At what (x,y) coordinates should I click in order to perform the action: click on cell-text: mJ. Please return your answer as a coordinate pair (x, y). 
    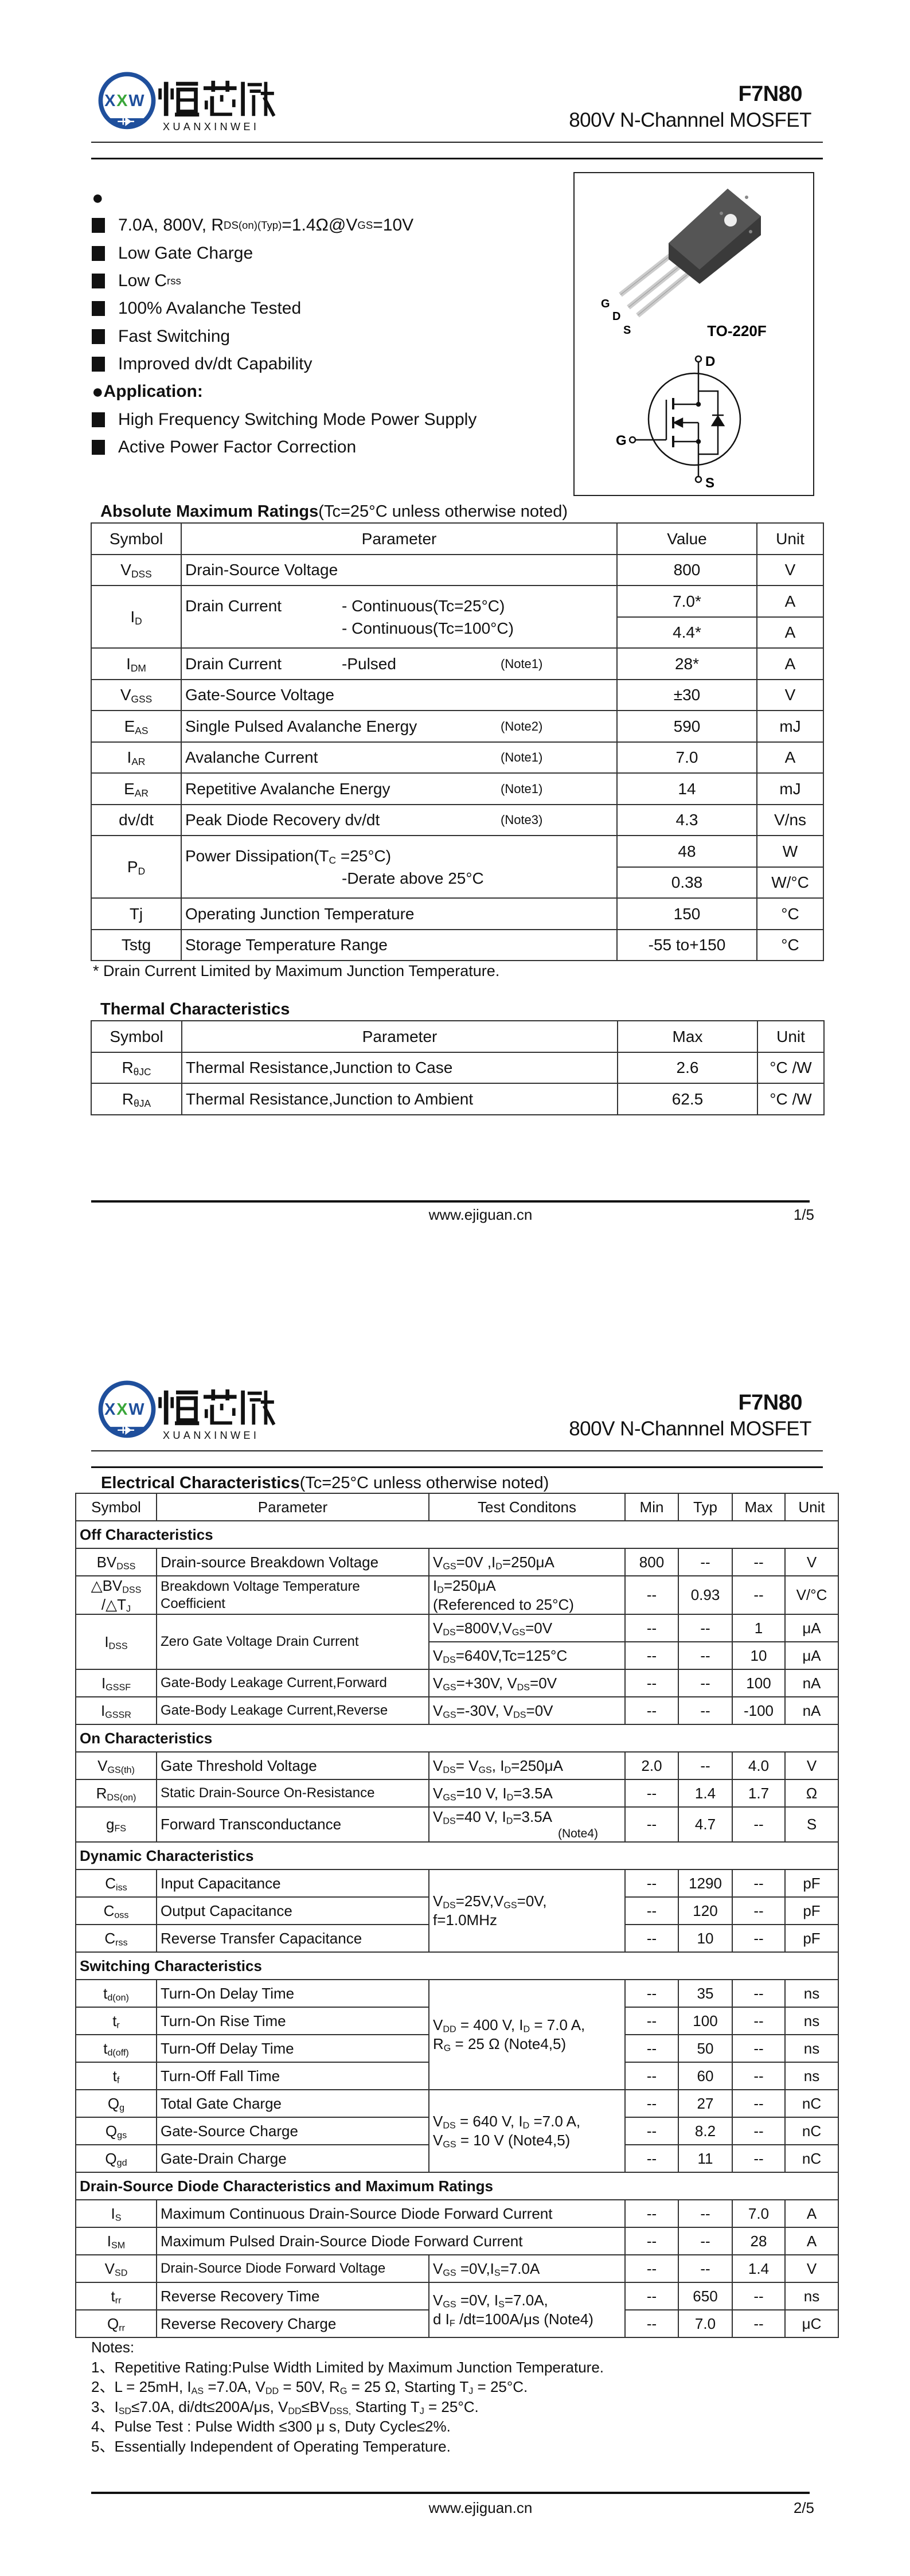
    Looking at the image, I should click on (790, 726).